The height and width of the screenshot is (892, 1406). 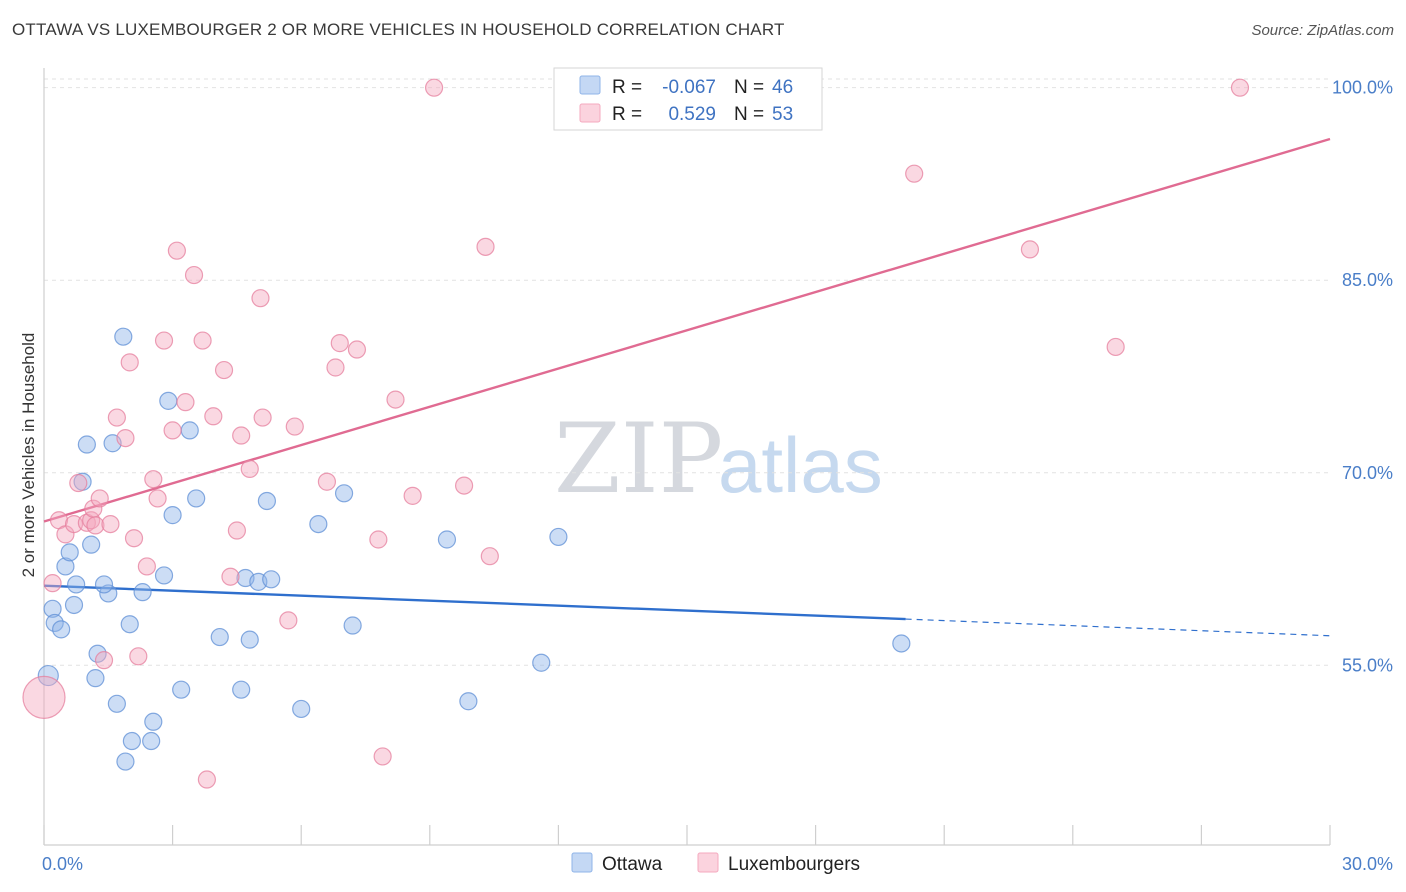 What do you see at coordinates (749, 114) in the screenshot?
I see `legend-n-label-luxembourgers: N =` at bounding box center [749, 114].